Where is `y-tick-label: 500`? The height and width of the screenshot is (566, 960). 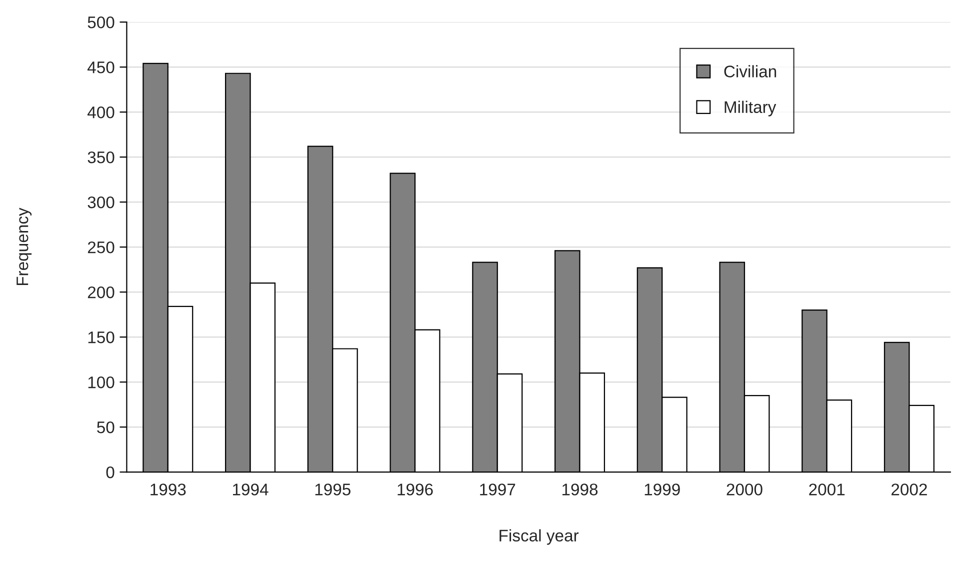
y-tick-label: 500 is located at coordinates (101, 22).